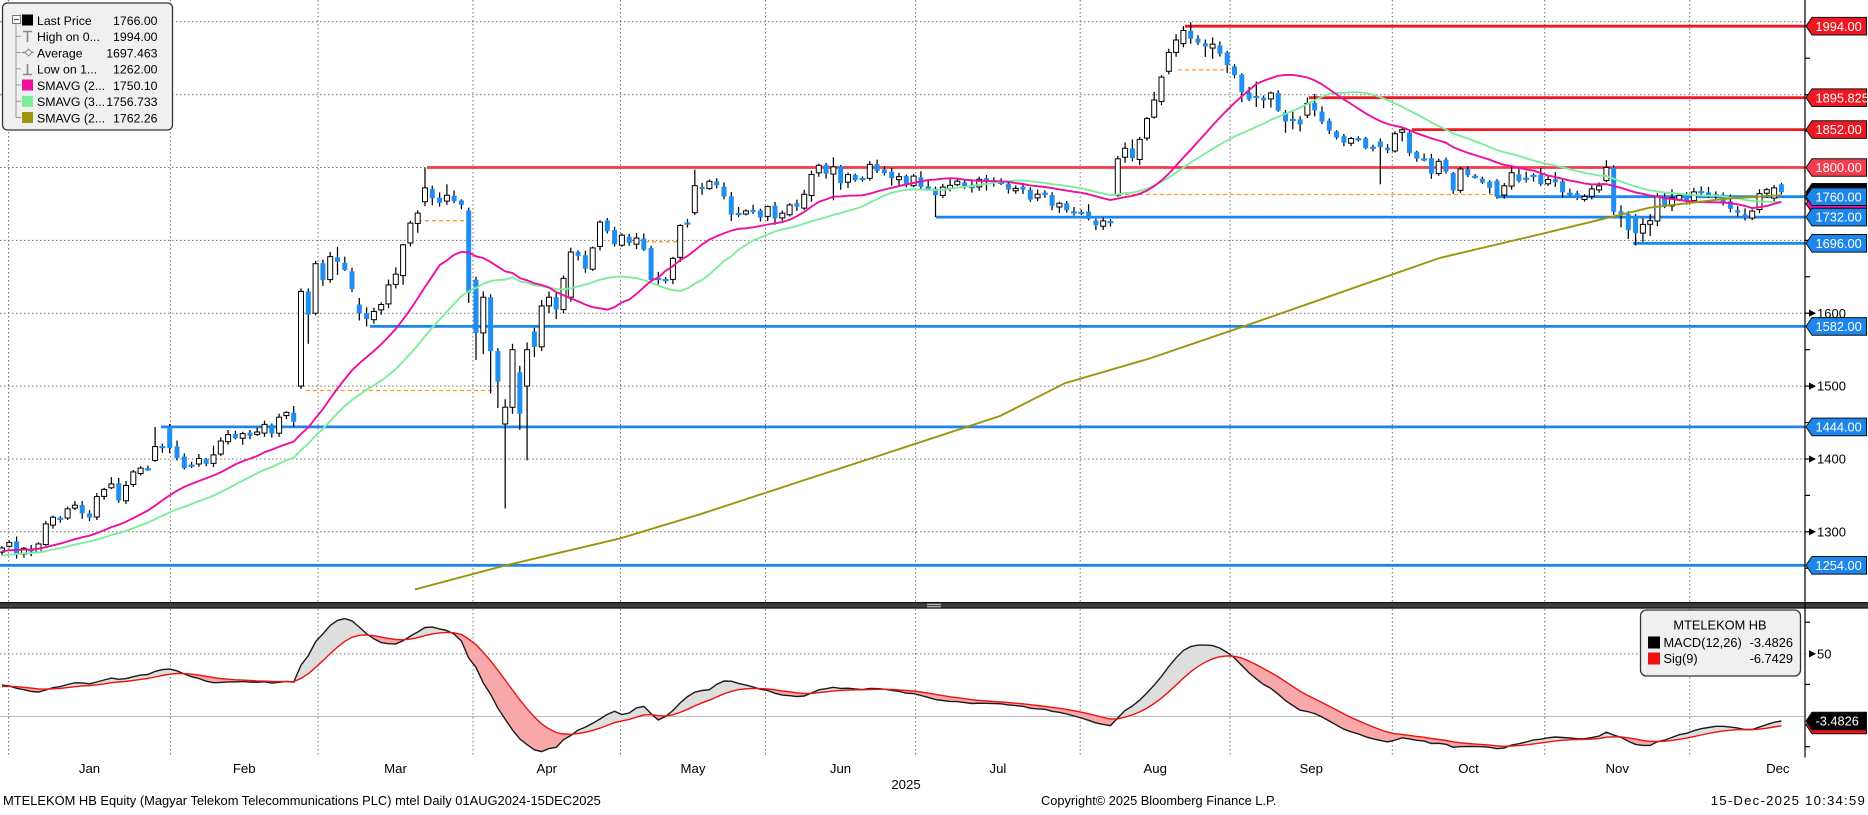 This screenshot has width=1868, height=815. I want to click on svg-text: Jul, so click(997, 768).